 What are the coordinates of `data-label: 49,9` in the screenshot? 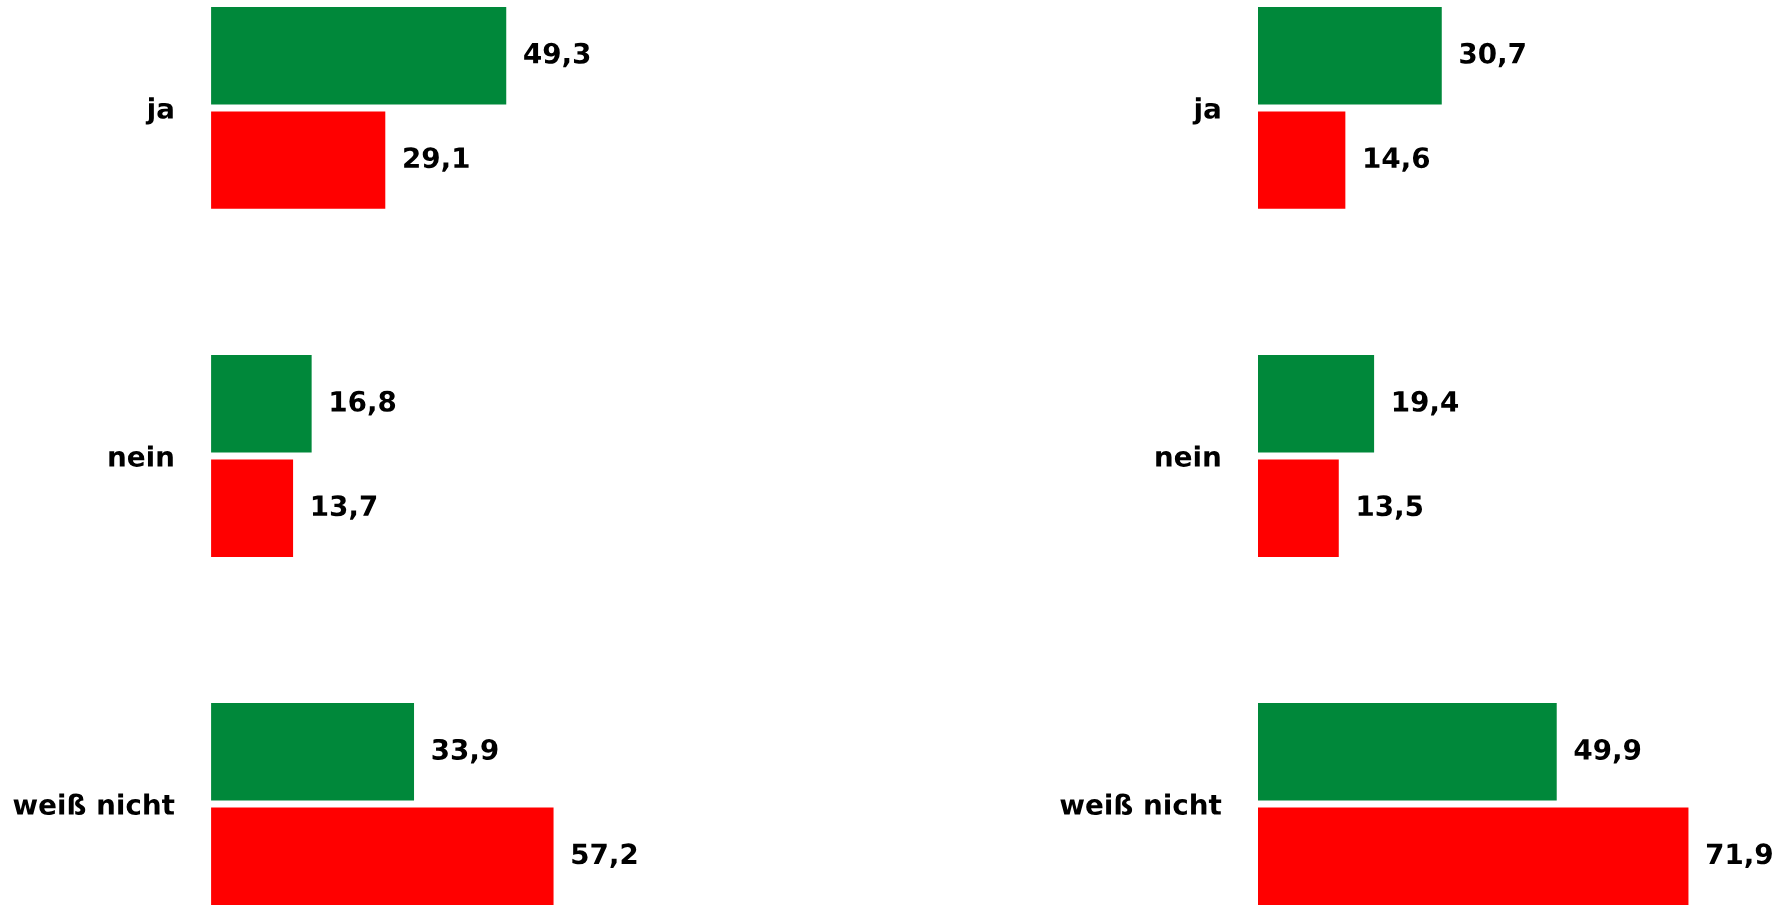 It's located at (1607, 751).